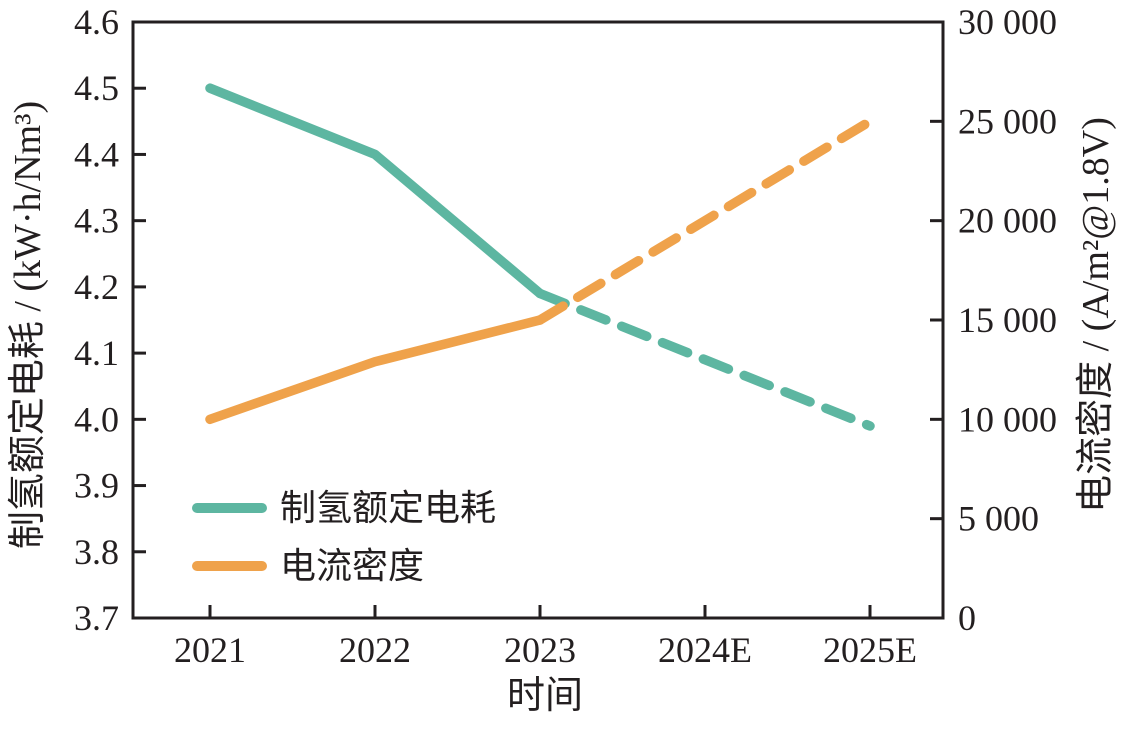 The width and height of the screenshot is (1140, 730). What do you see at coordinates (96, 154) in the screenshot?
I see `y-left-tick-label: 4.4` at bounding box center [96, 154].